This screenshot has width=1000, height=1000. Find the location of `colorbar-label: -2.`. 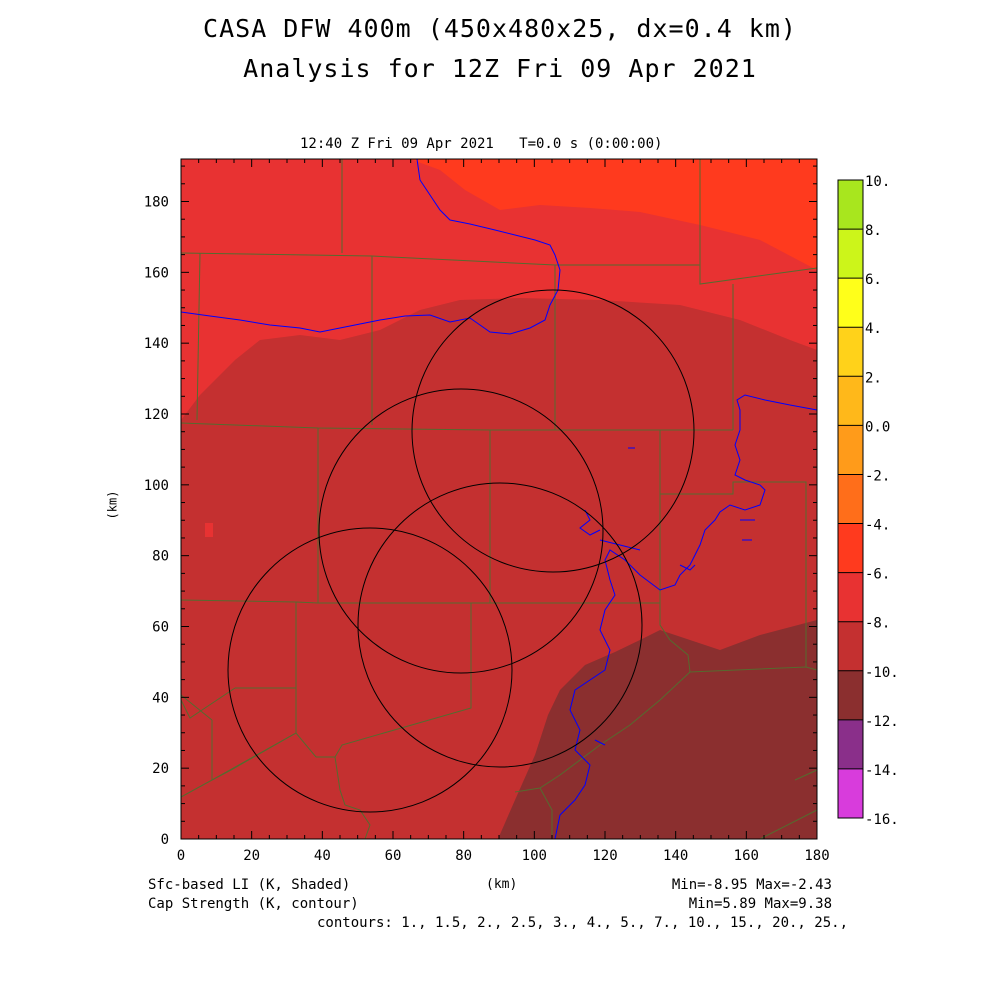

colorbar-label: -2. is located at coordinates (877, 476).